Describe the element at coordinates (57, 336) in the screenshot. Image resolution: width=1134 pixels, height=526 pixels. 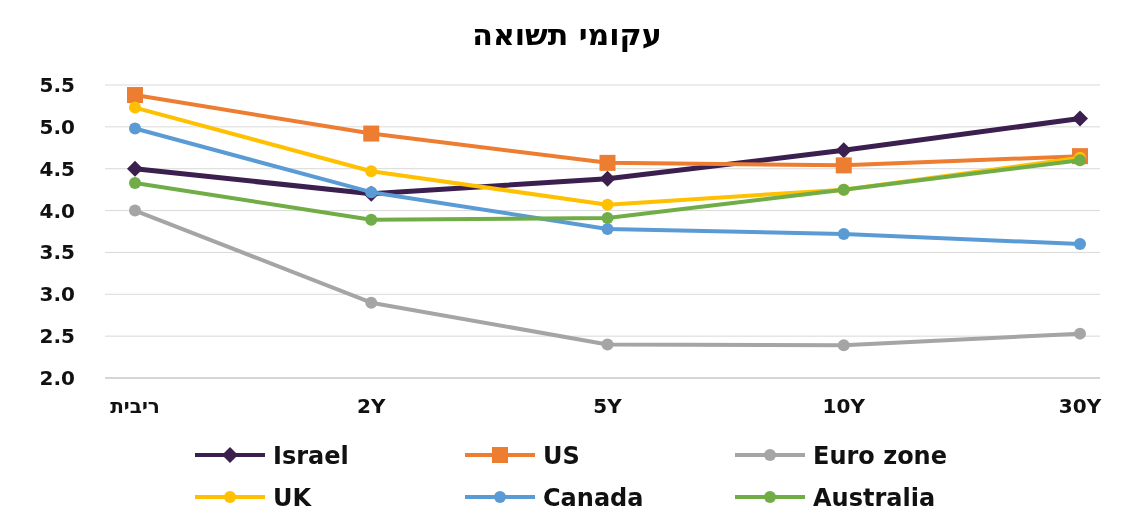
I see `y-tick-label: 2.5` at that location.